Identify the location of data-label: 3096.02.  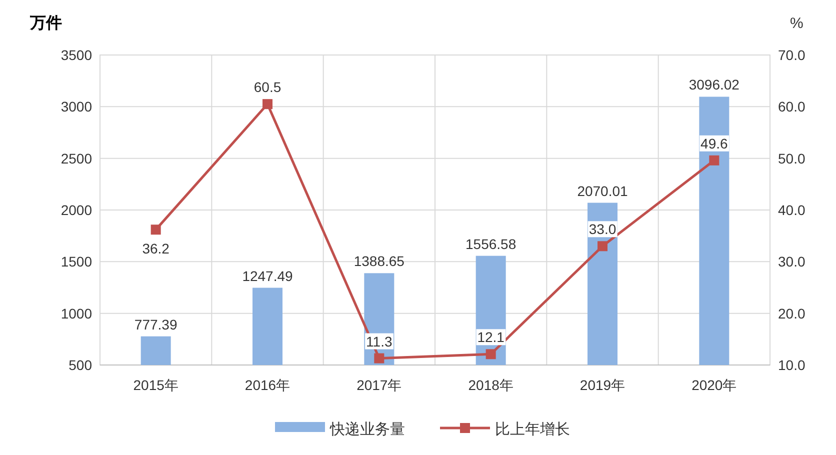
(714, 84).